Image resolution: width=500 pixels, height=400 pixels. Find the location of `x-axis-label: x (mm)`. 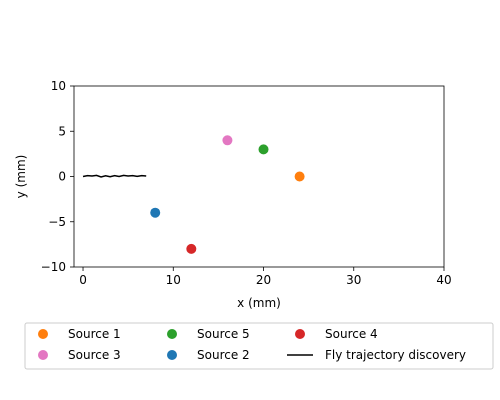

x-axis-label: x (mm) is located at coordinates (259, 303).